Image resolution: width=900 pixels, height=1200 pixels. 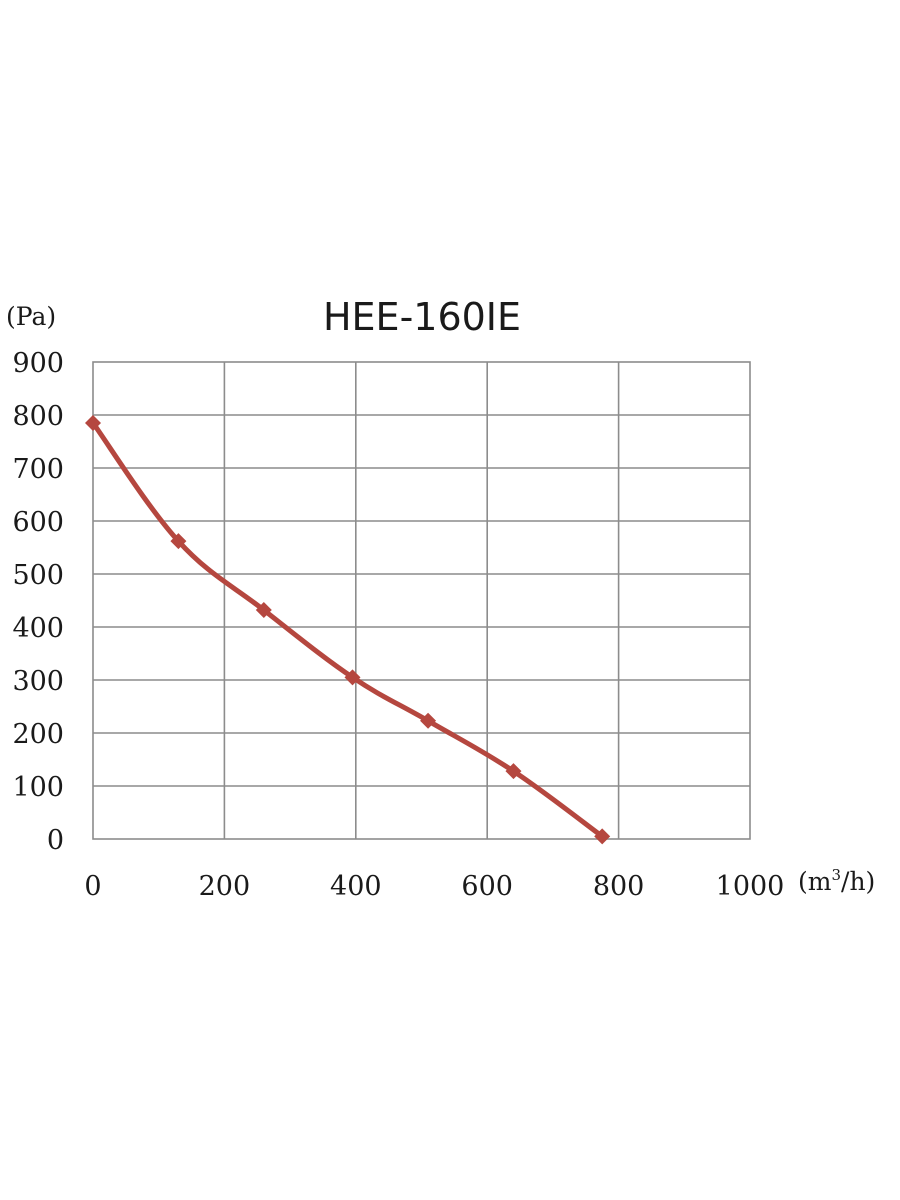 I want to click on y-tick-label: 900, so click(x=38, y=363).